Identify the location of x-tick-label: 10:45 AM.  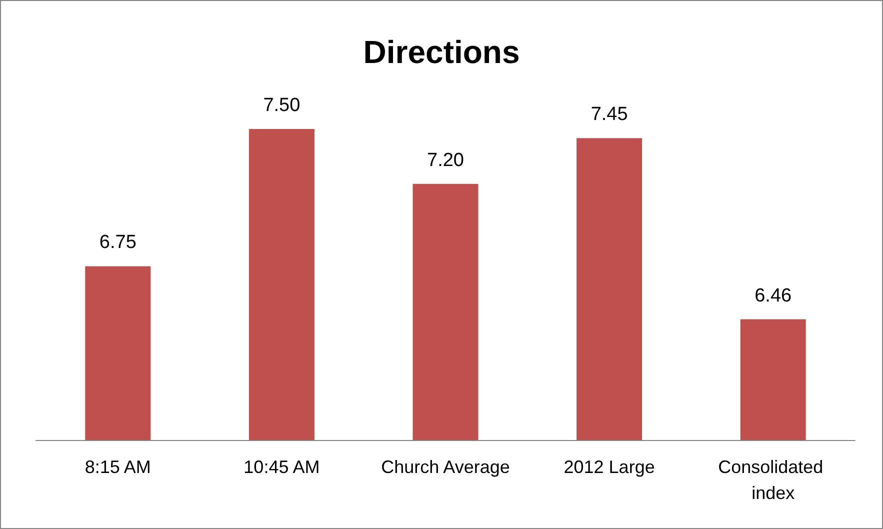
(282, 467).